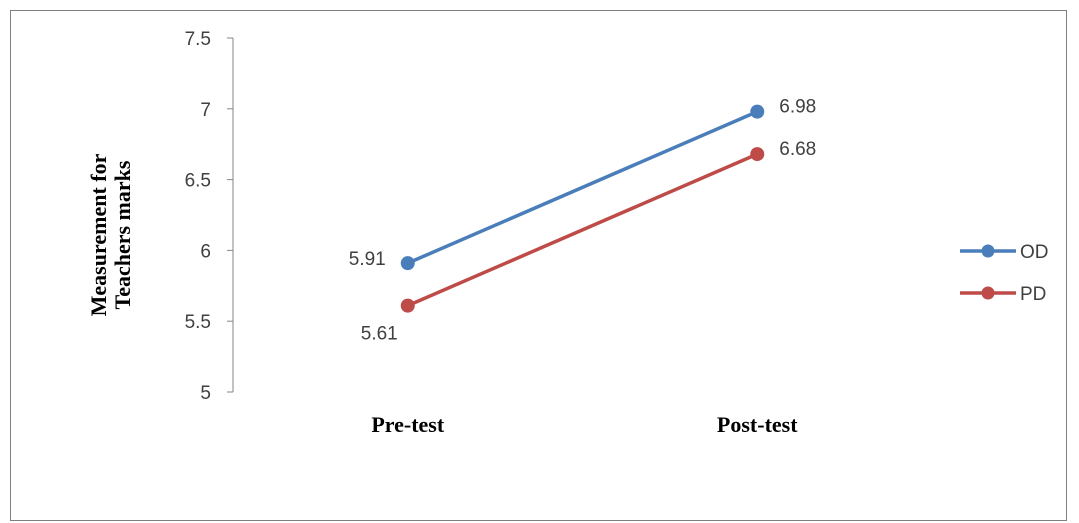 Image resolution: width=1079 pixels, height=523 pixels. Describe the element at coordinates (1004, 273) in the screenshot. I see `legend: OD PD` at that location.